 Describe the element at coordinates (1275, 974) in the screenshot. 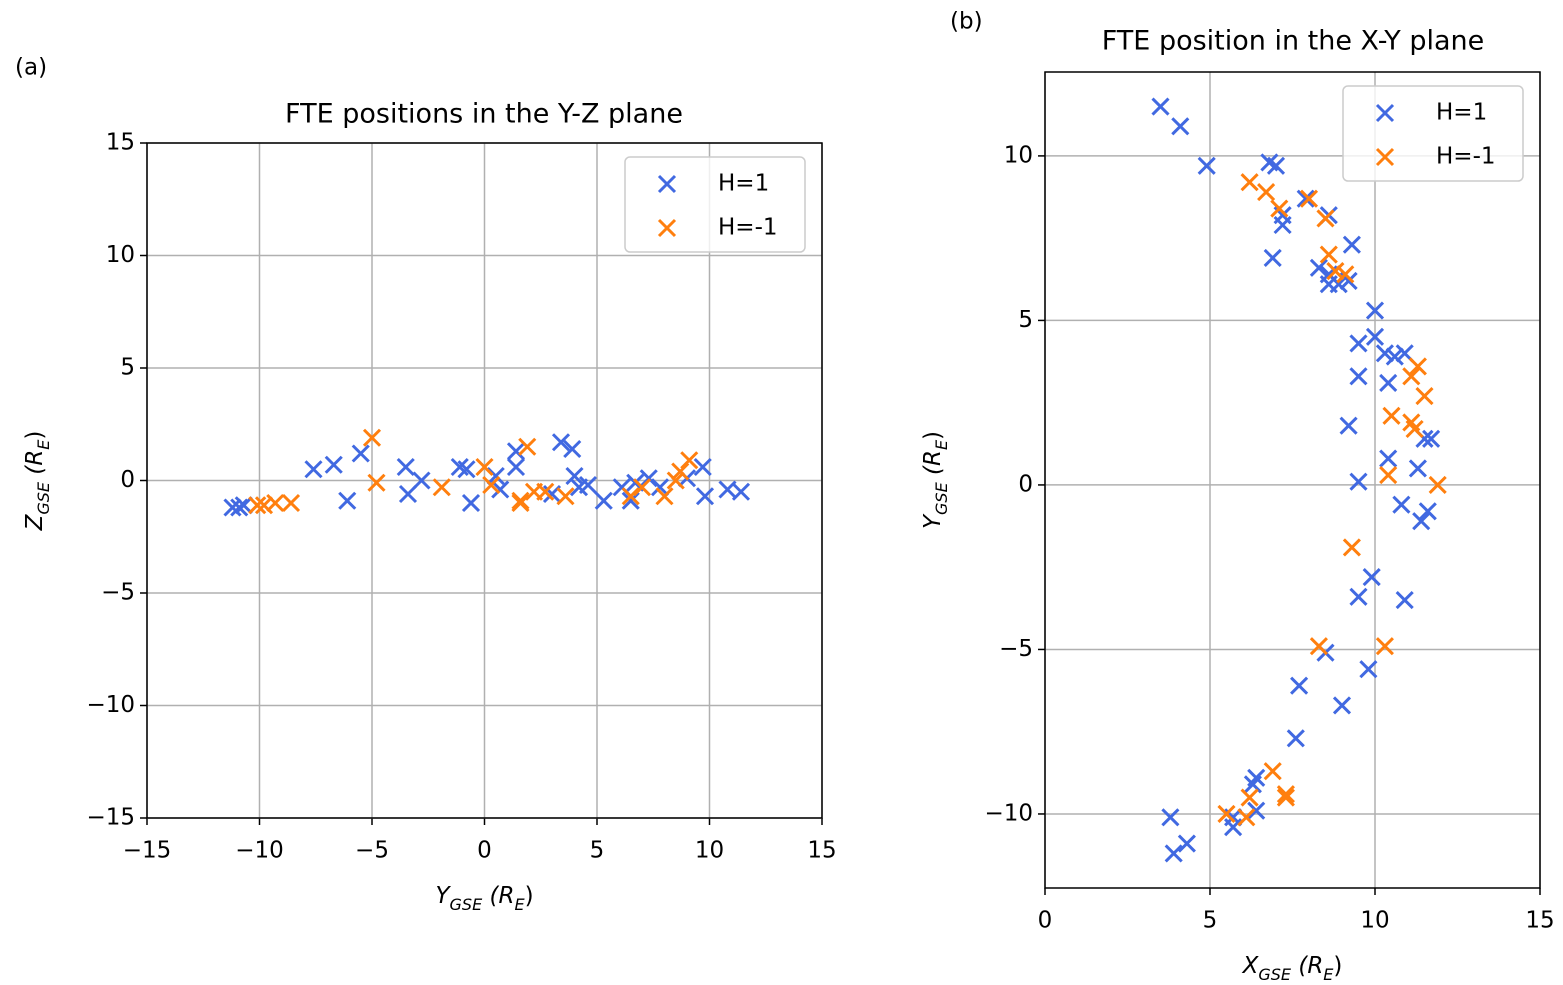

I see `x-axis-label-part: GSE` at that location.